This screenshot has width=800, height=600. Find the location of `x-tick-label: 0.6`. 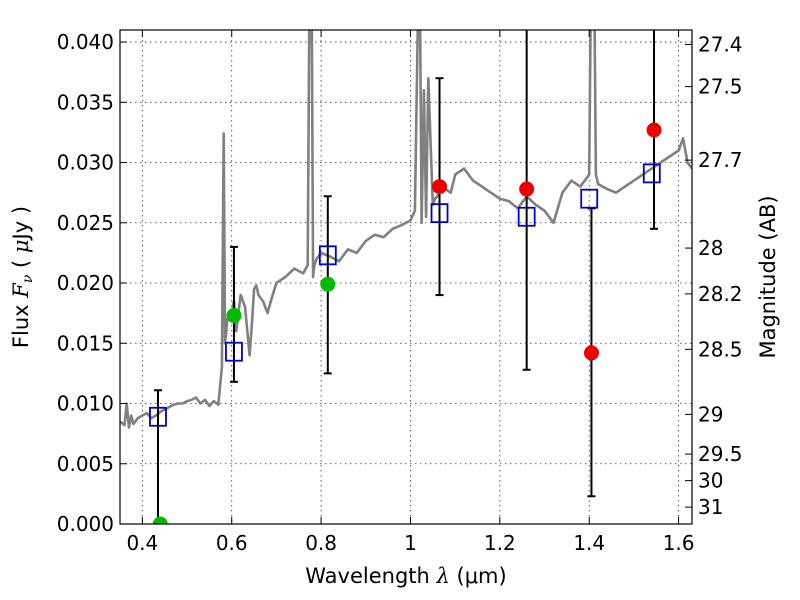

x-tick-label: 0.6 is located at coordinates (232, 543).